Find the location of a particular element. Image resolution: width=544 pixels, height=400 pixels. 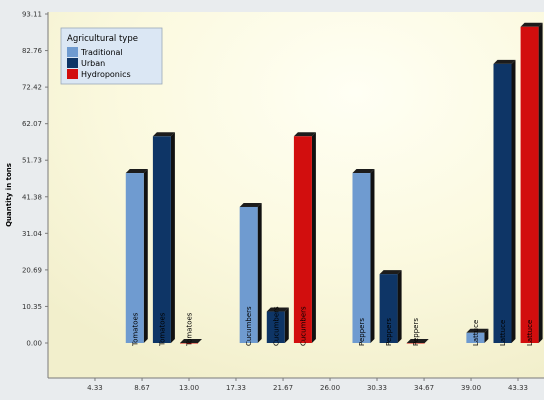

x-tick-label: 17.33 is located at coordinates (236, 388).